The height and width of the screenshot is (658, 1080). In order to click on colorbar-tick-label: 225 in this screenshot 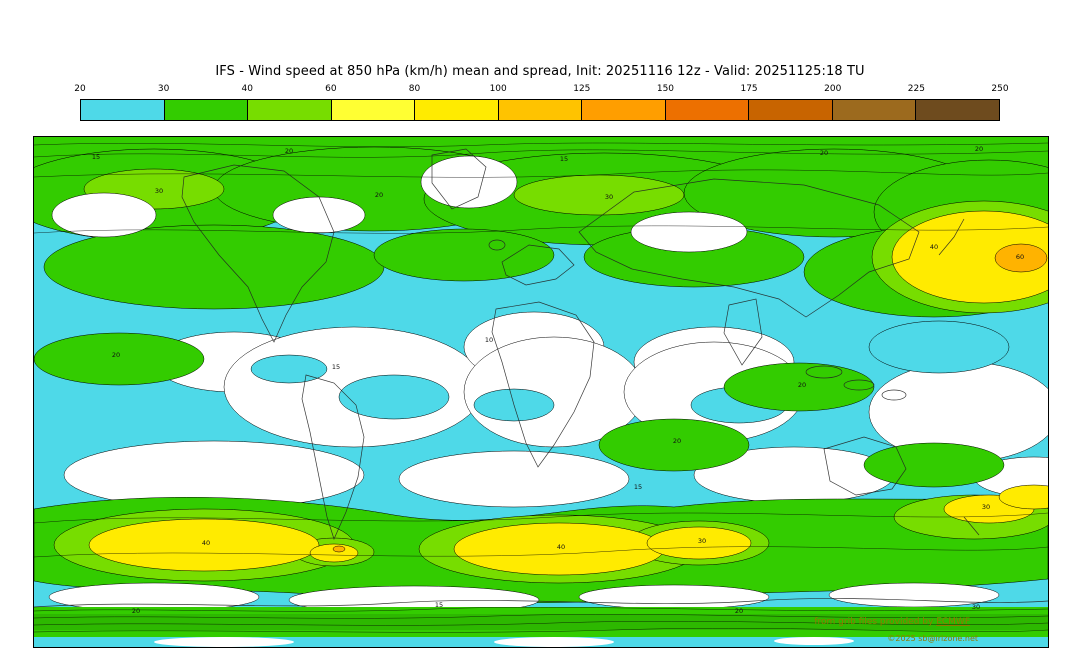, I will do `click(916, 89)`.